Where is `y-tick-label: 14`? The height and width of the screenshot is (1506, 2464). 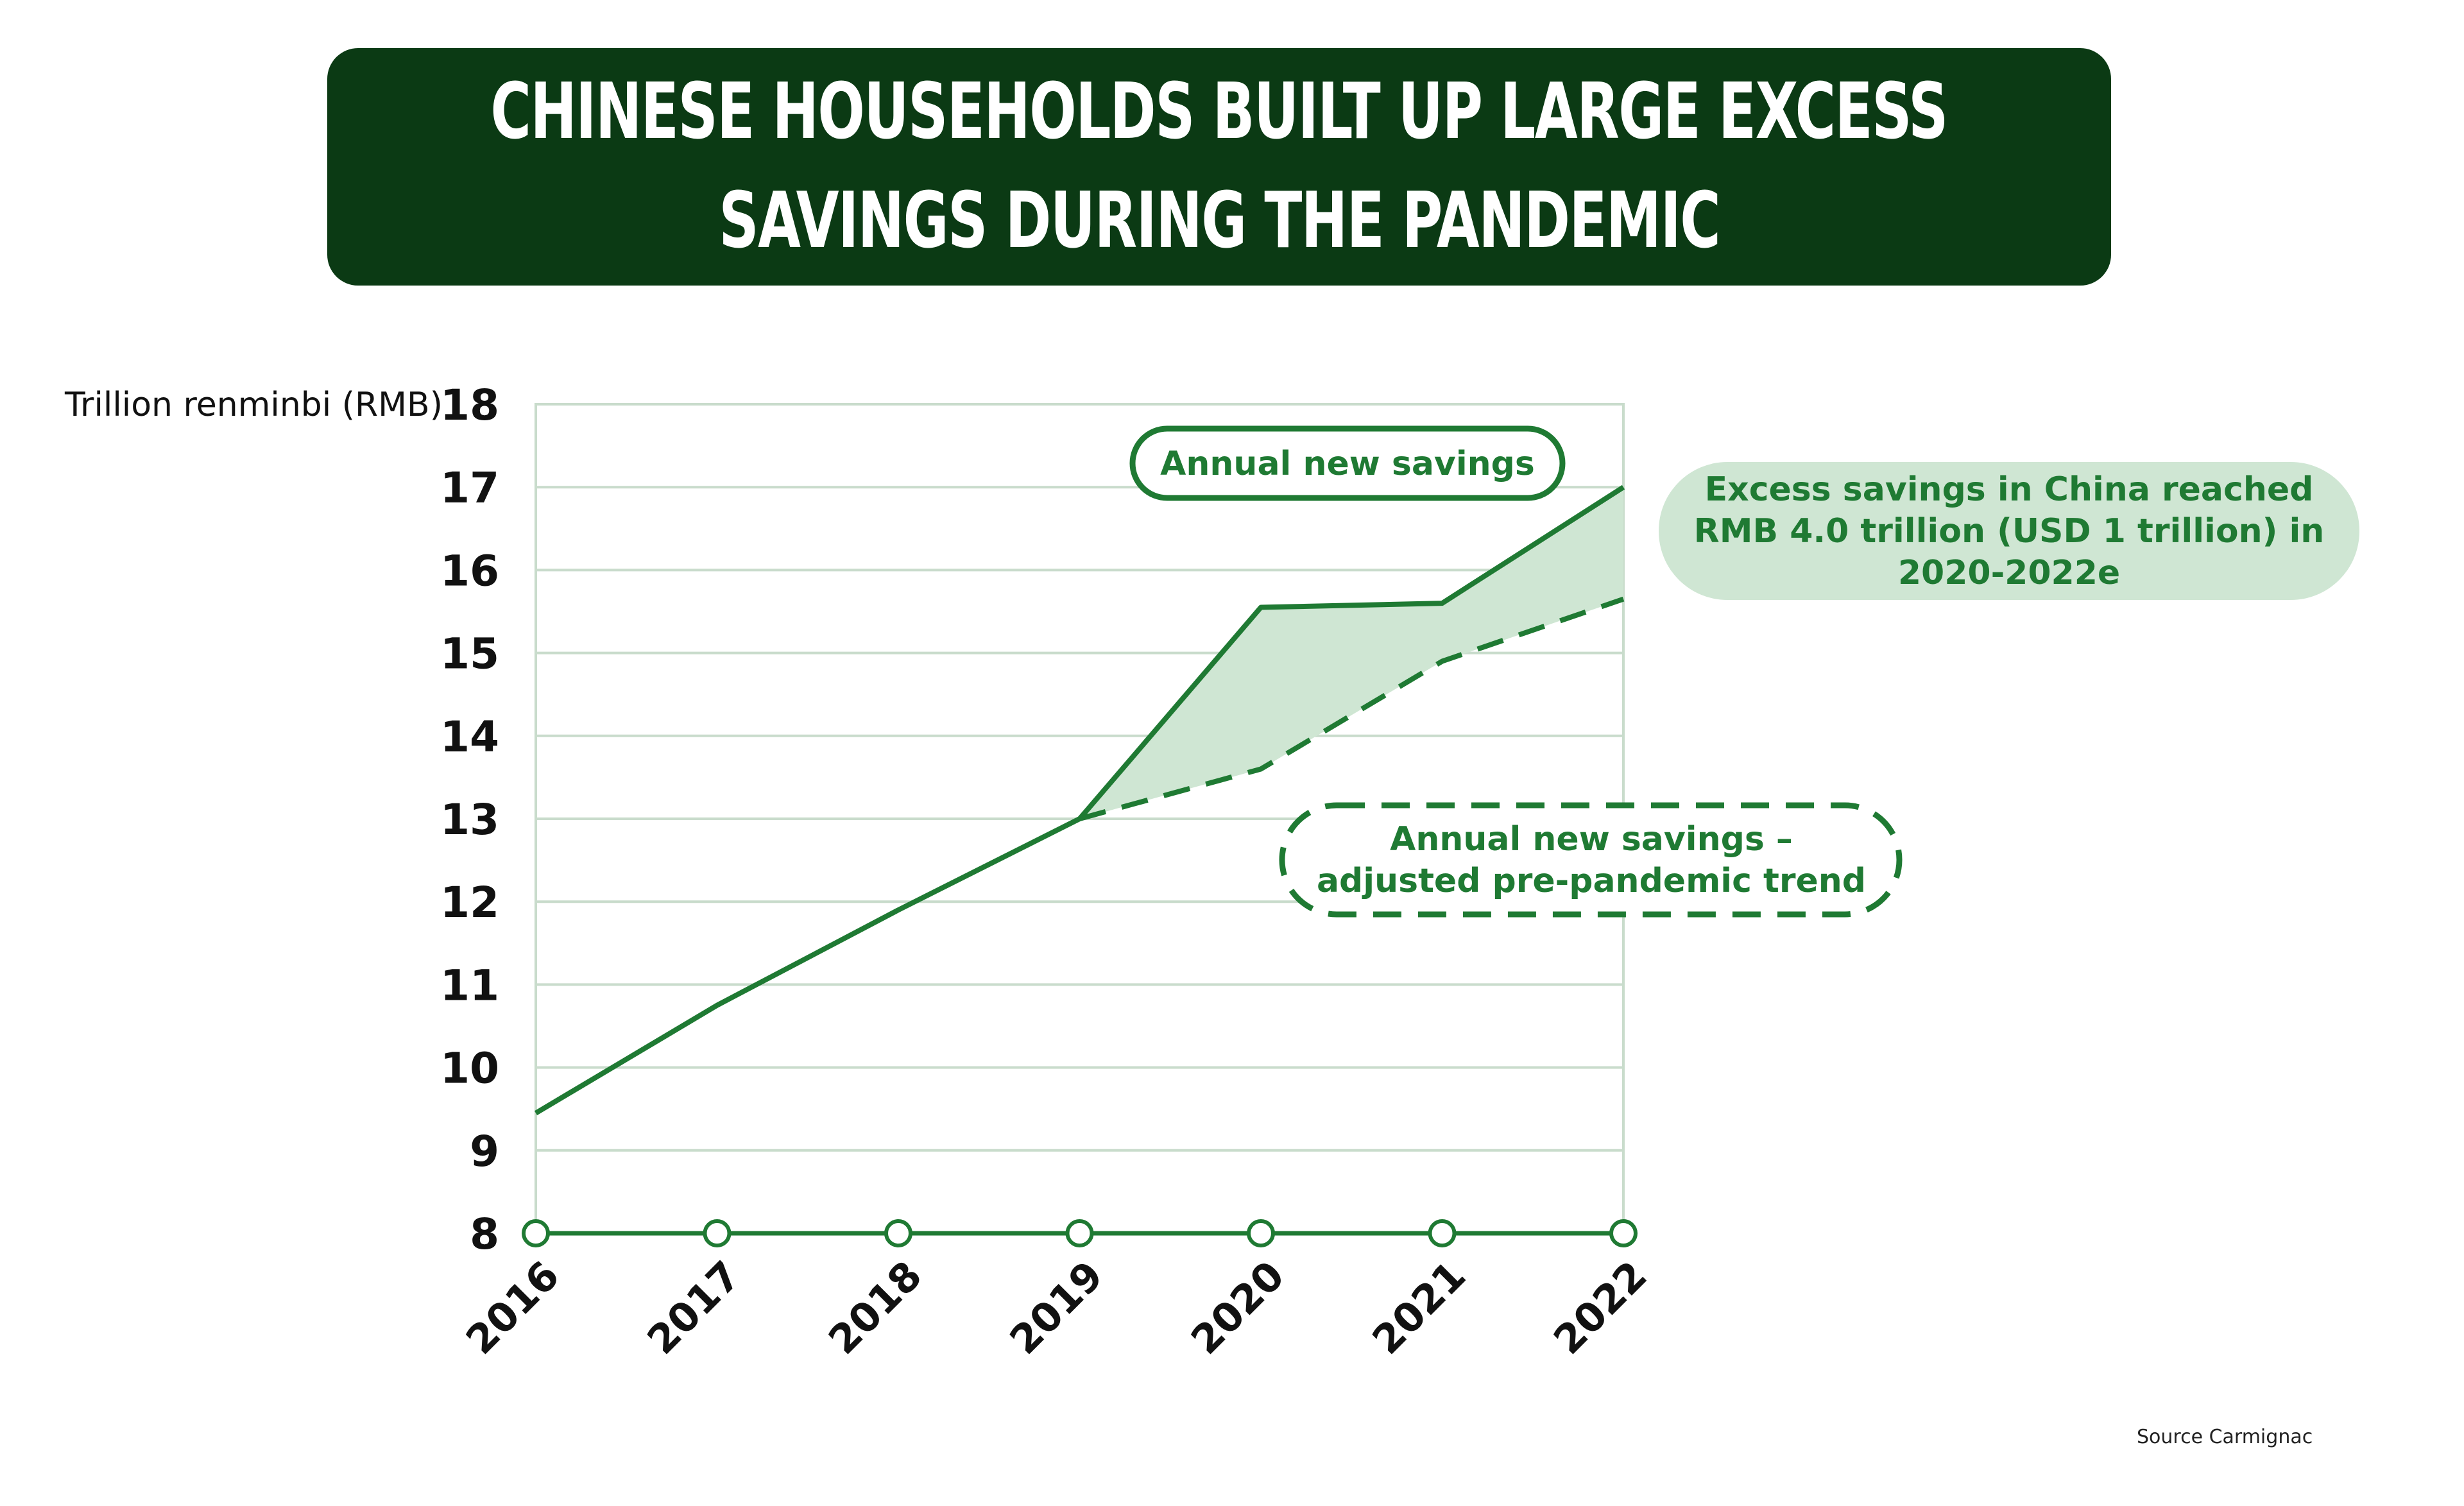 y-tick-label: 14 is located at coordinates (470, 737).